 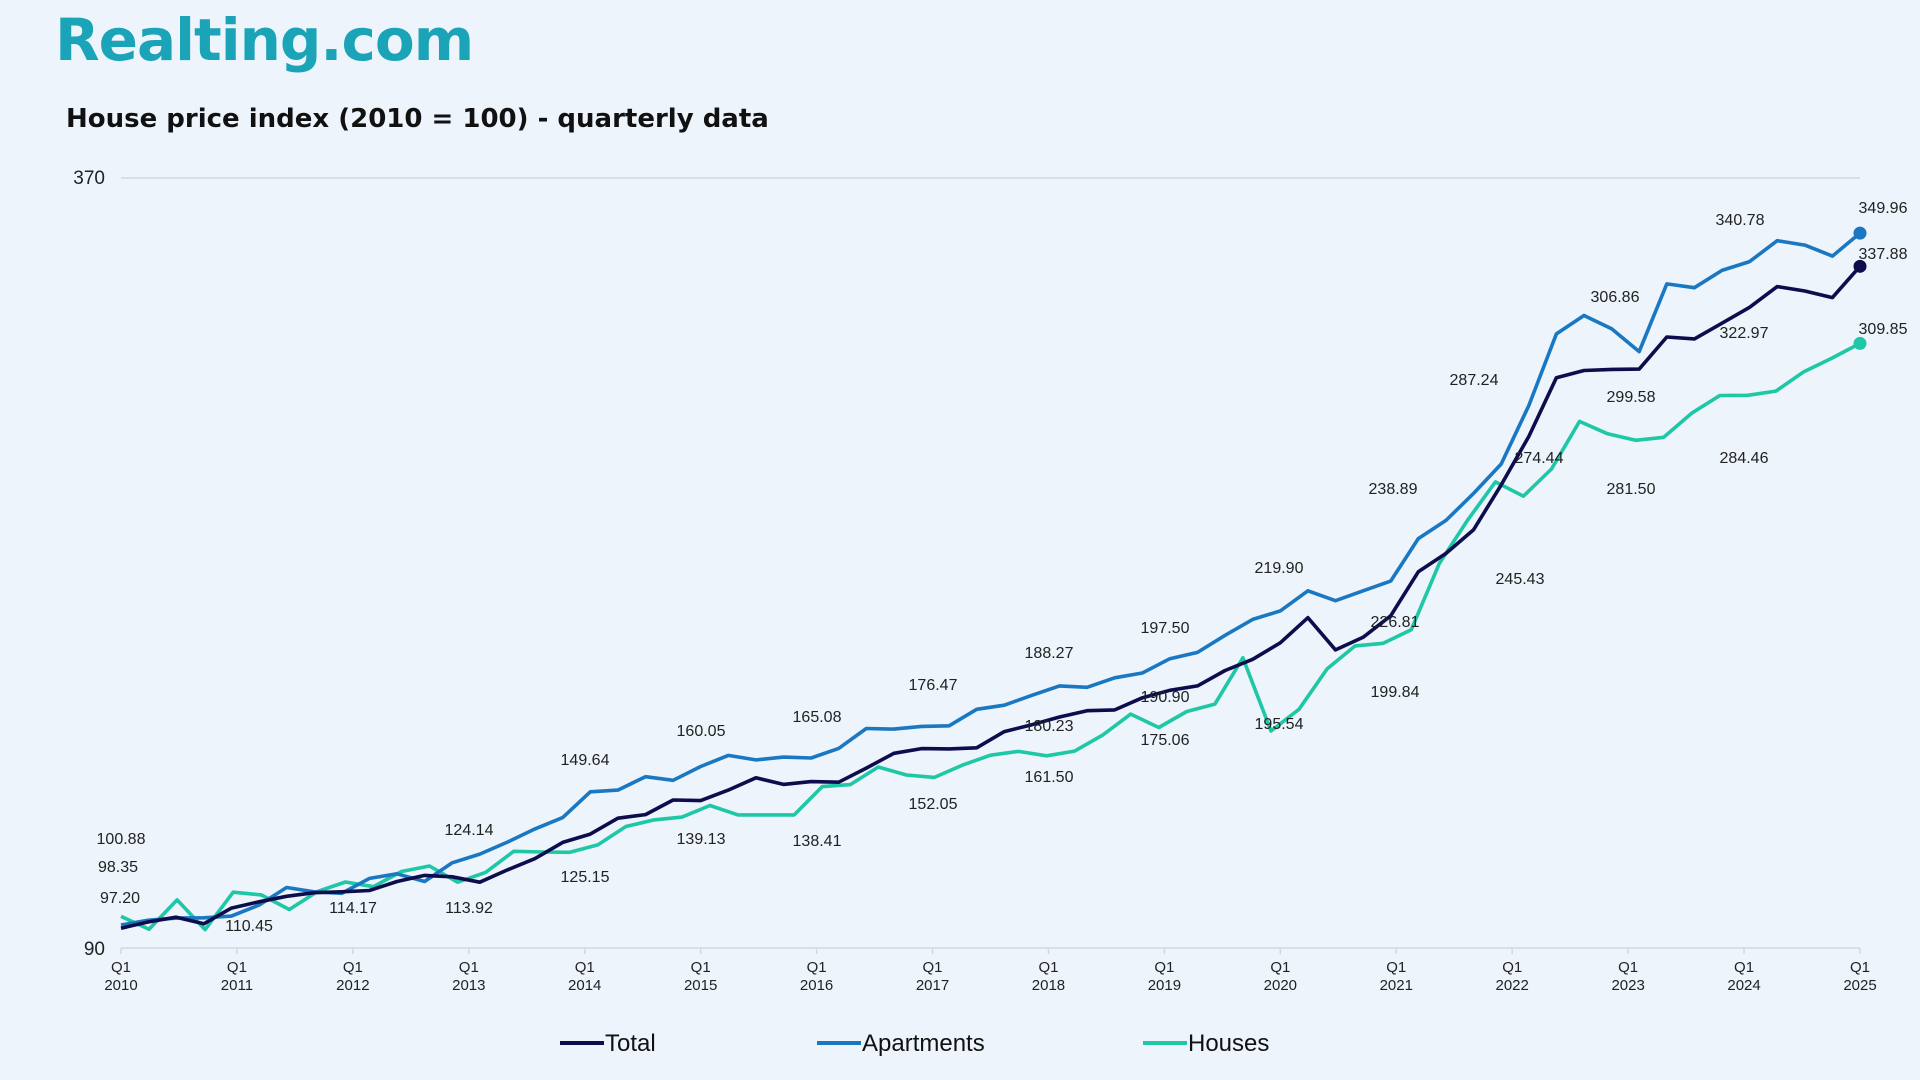 What do you see at coordinates (120, 976) in the screenshot?
I see `x-tick-label: Q1 2010` at bounding box center [120, 976].